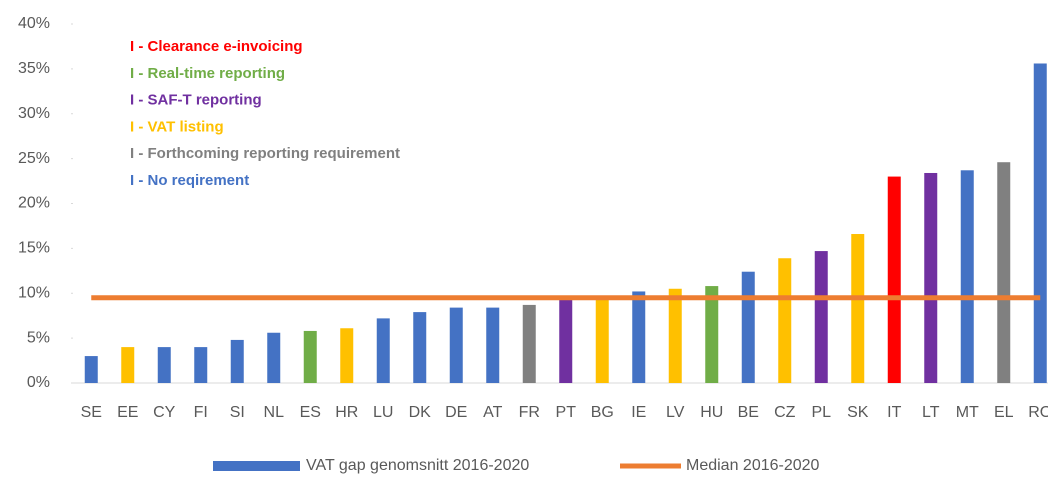 Image resolution: width=1048 pixels, height=478 pixels. I want to click on x-tick-label: NL, so click(274, 412).